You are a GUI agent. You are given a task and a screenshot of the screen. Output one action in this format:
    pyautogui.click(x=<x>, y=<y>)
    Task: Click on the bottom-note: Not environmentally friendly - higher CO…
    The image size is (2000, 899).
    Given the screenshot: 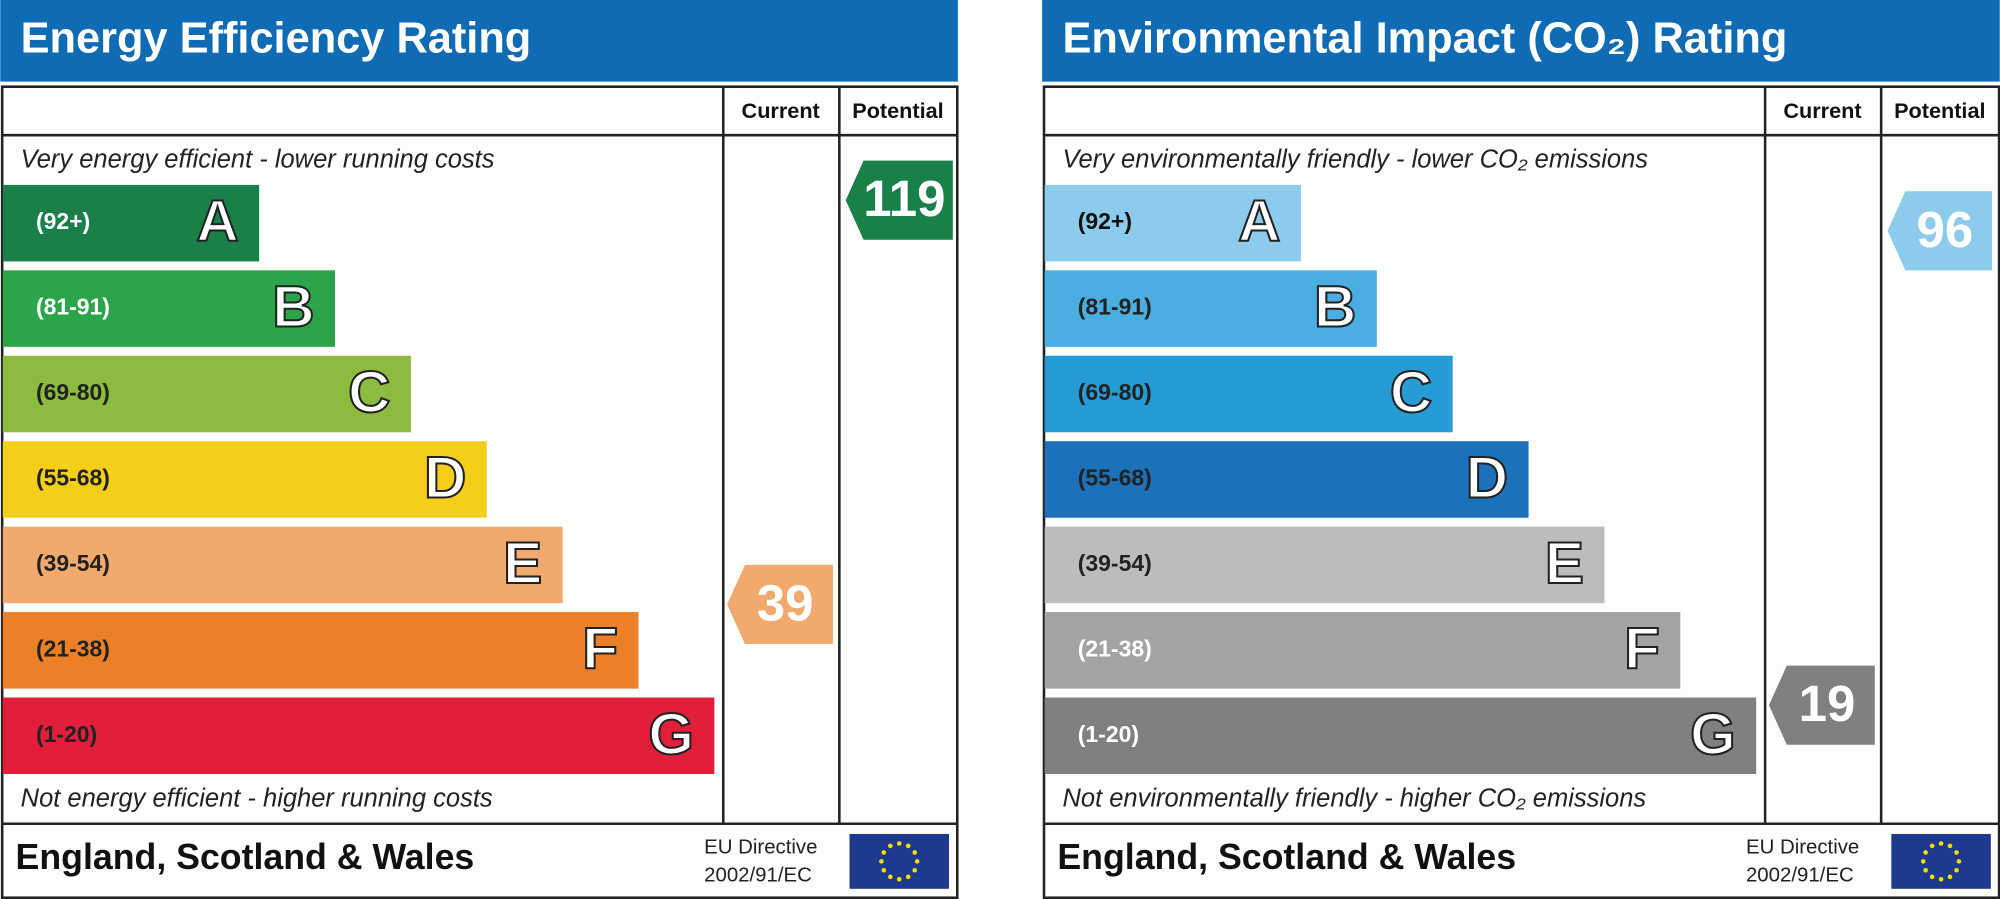 What is the action you would take?
    pyautogui.click(x=1354, y=798)
    